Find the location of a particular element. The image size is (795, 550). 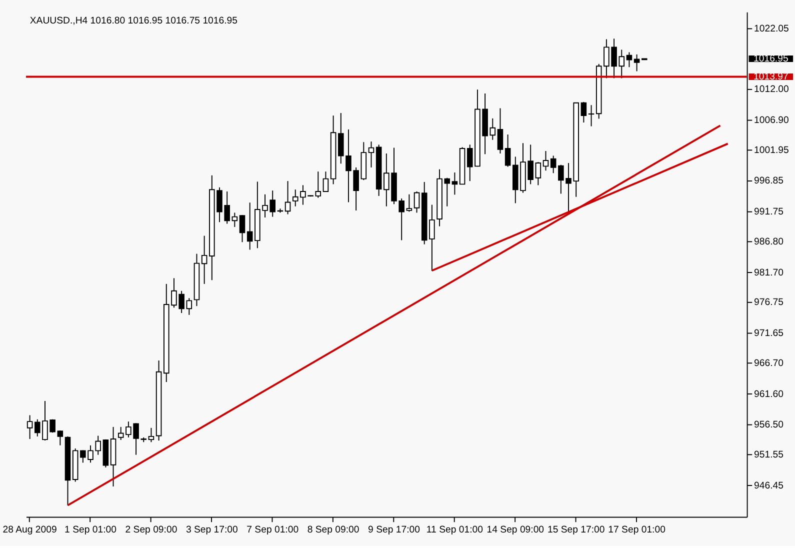

x-tick-label: 2 Sep 09:00 is located at coordinates (151, 530).